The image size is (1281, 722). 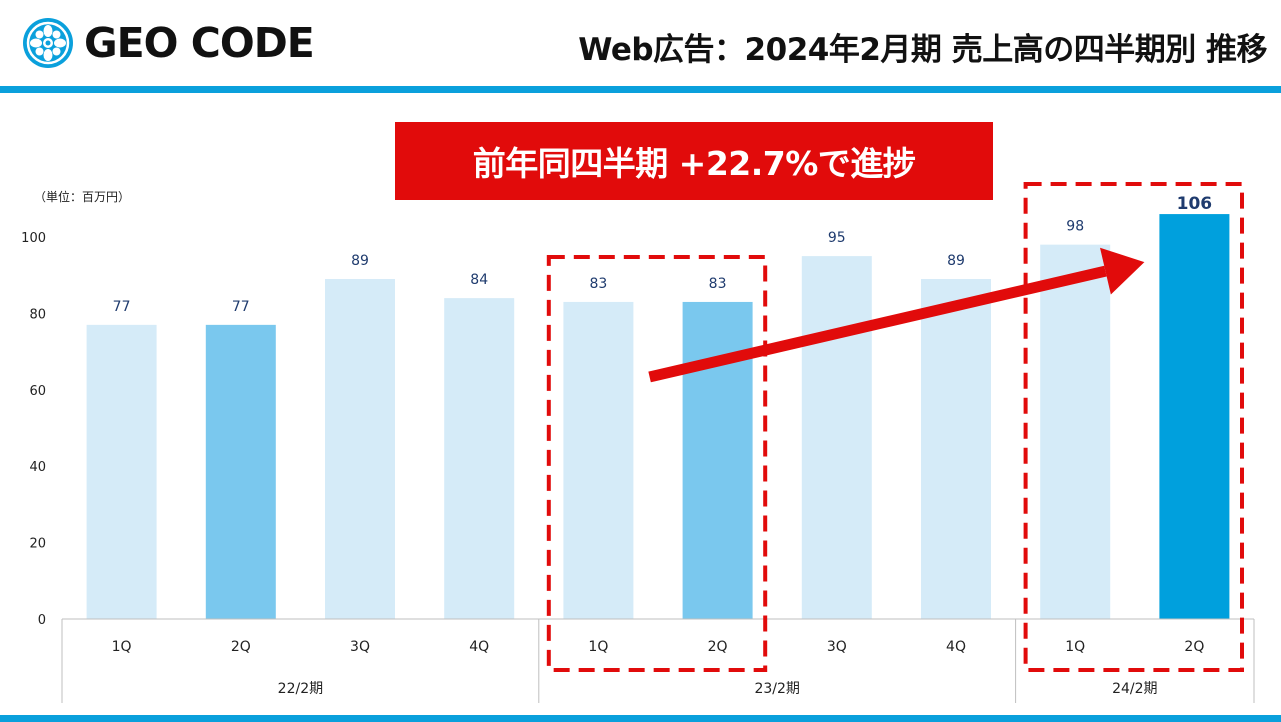 What do you see at coordinates (241, 307) in the screenshot?
I see `value-label-2: 77` at bounding box center [241, 307].